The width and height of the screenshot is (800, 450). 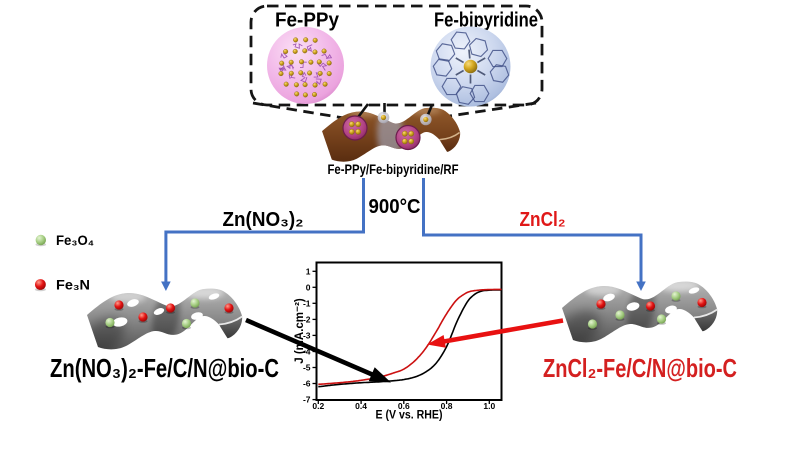 What do you see at coordinates (307, 352) in the screenshot?
I see `svg-text: -4` at bounding box center [307, 352].